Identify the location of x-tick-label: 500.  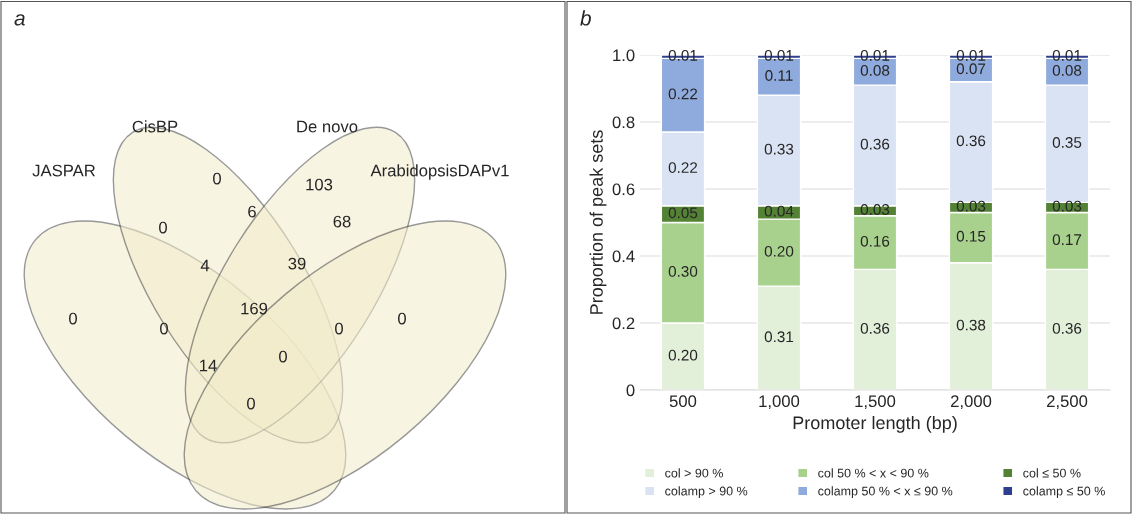
(683, 401).